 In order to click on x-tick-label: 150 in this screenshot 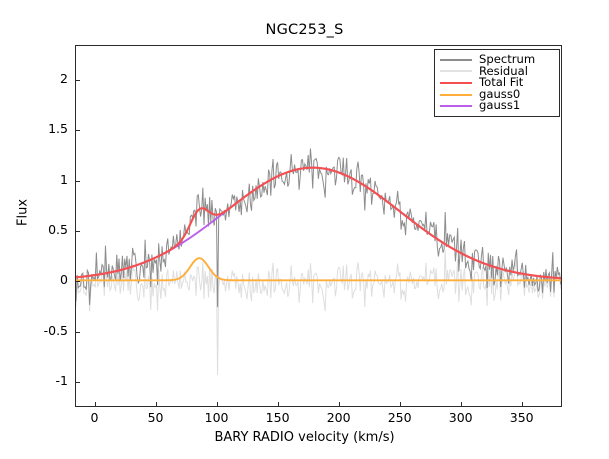, I will do `click(277, 417)`.